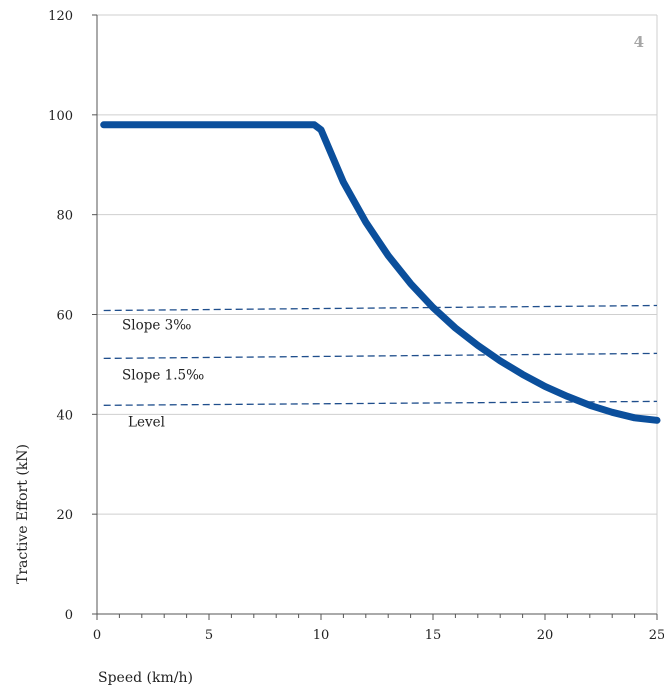 This screenshot has height=686, width=664. Describe the element at coordinates (656, 635) in the screenshot. I see `x-tick-label: 25` at that location.